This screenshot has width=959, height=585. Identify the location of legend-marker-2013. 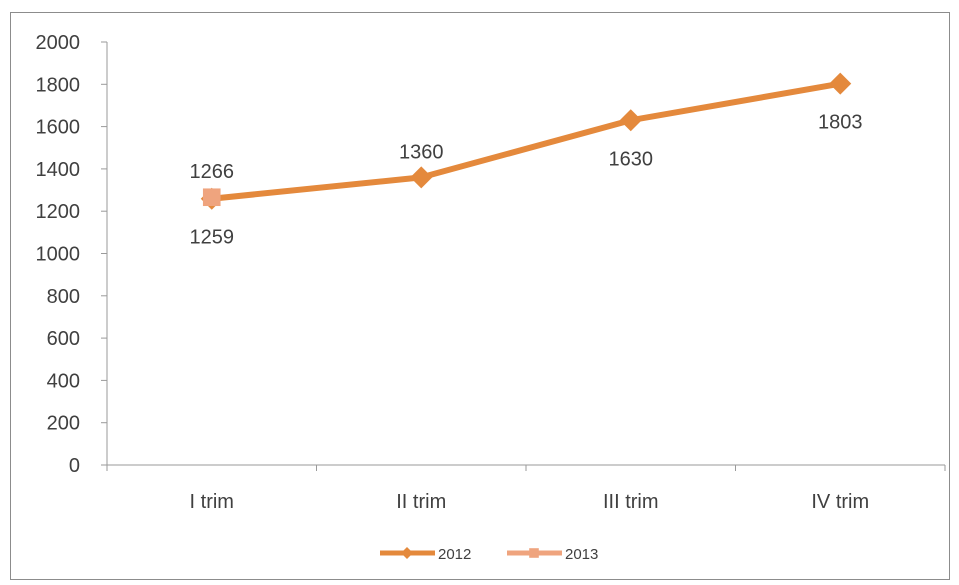
(534, 553).